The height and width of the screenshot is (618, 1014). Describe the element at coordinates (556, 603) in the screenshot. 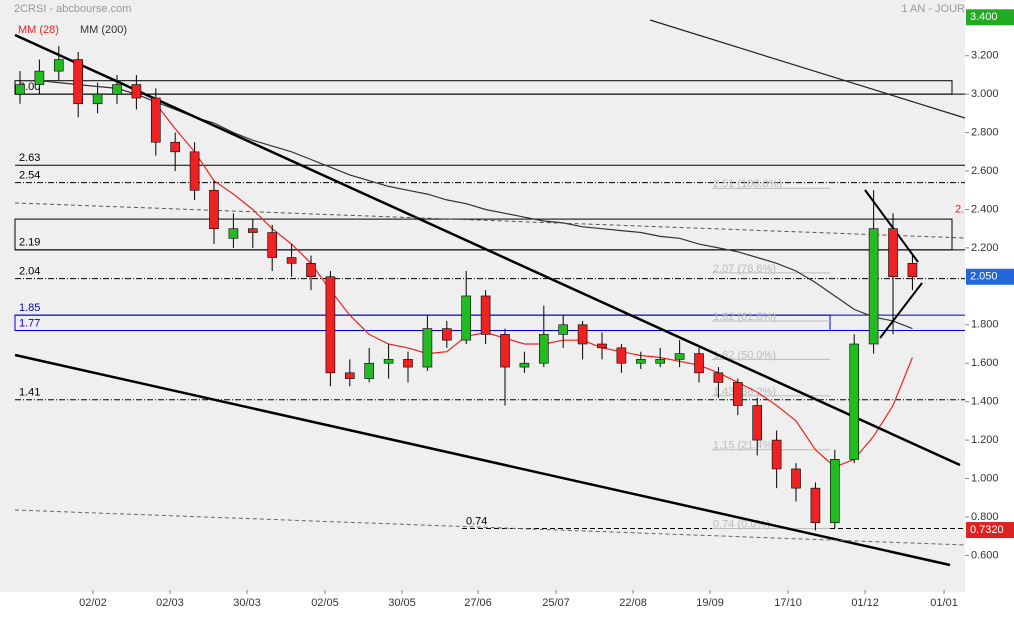

I see `x-tick-label: 25/07` at that location.